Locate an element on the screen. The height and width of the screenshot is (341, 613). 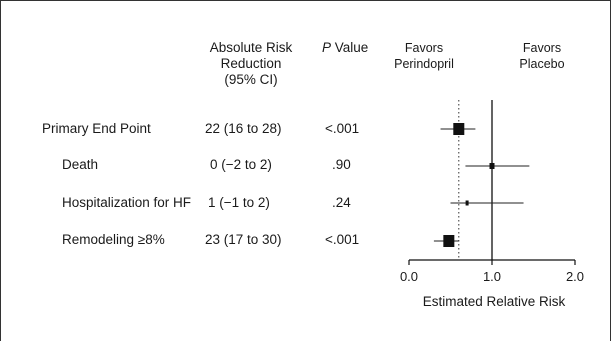
row-p-remodeling: <.001 is located at coordinates (342, 239).